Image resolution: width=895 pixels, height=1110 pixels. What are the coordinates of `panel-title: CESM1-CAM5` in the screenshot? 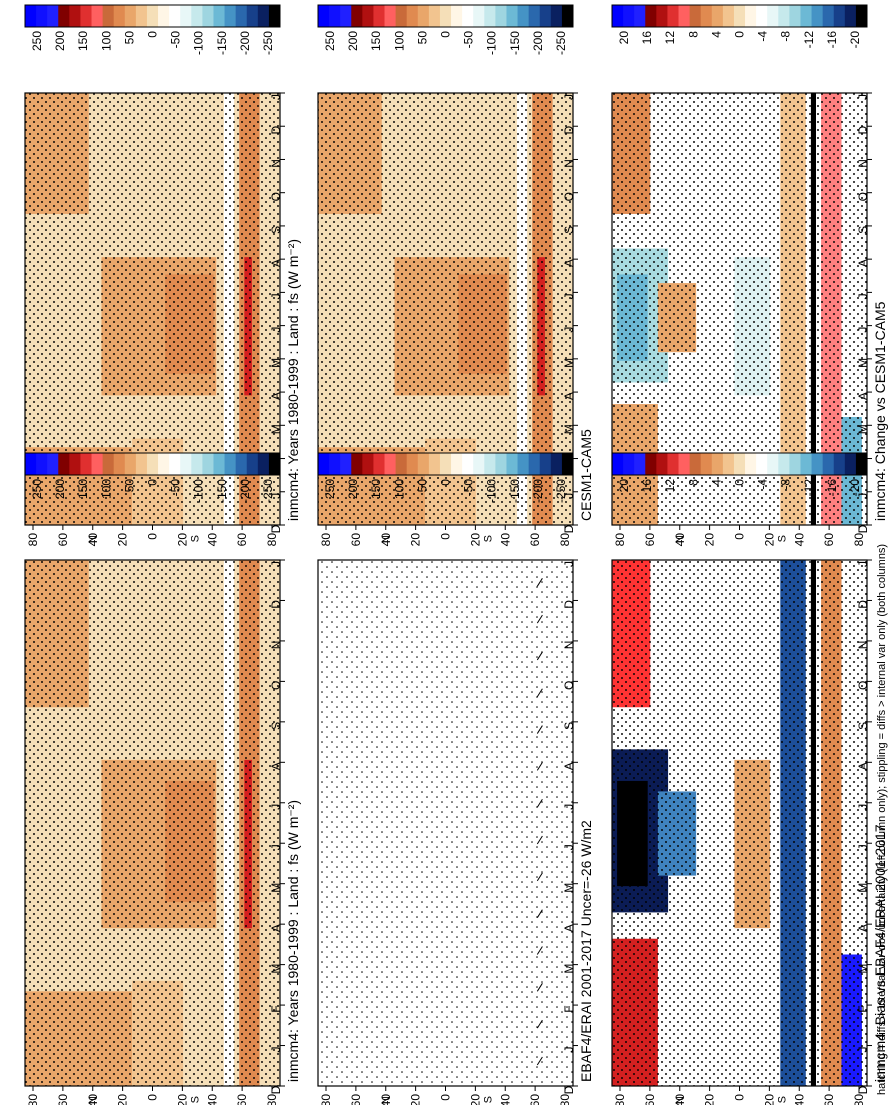 It's located at (586, 475).